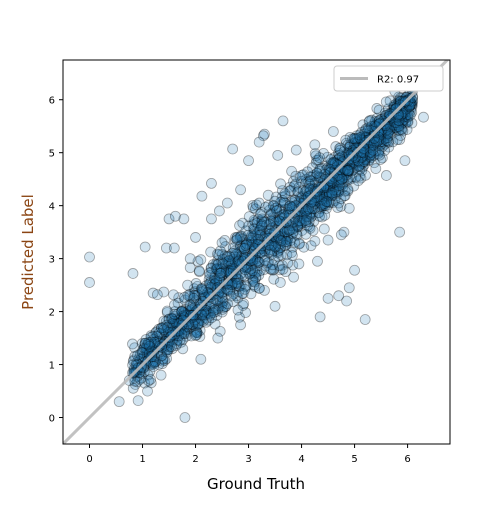 Image resolution: width=500 pixels, height=505 pixels. Describe the element at coordinates (89, 459) in the screenshot. I see `x-tick-label: 0` at that location.